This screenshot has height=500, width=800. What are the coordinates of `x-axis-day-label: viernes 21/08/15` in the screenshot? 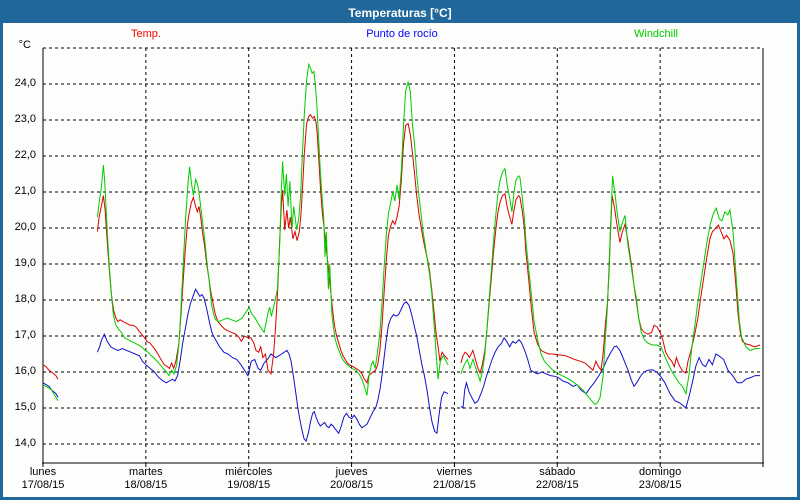 It's located at (454, 479).